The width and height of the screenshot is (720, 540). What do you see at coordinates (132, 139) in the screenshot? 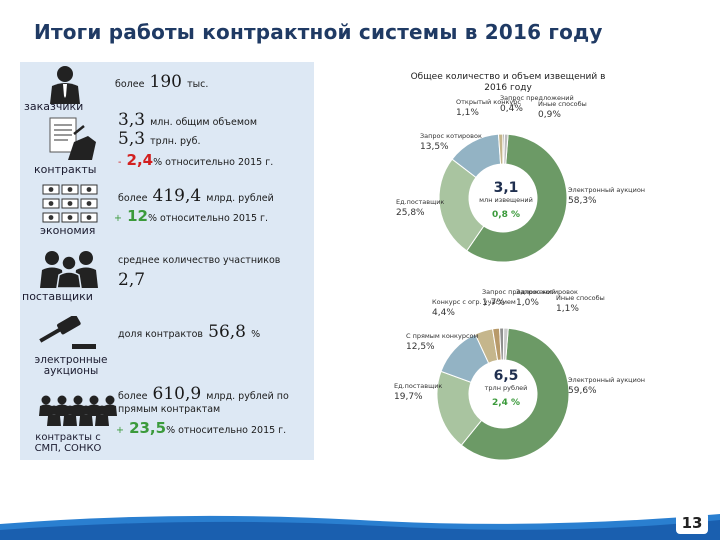
I see `contracts-sum-value: 5,3` at bounding box center [132, 139].